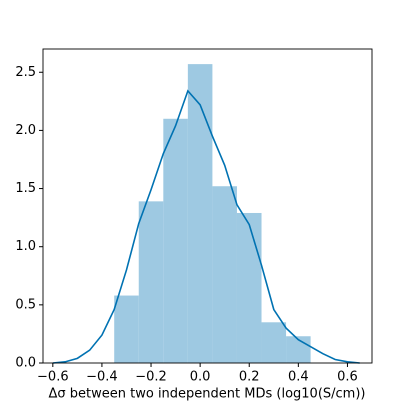 The width and height of the screenshot is (415, 419). What do you see at coordinates (25, 246) in the screenshot?
I see `y-tick-label: 1.0` at bounding box center [25, 246].